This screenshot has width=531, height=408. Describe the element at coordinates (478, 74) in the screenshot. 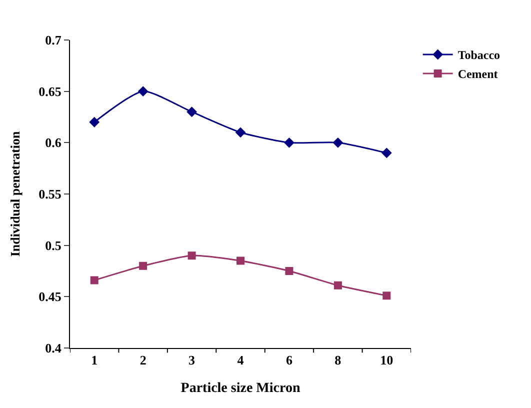

I see `legend-label: Cement` at that location.